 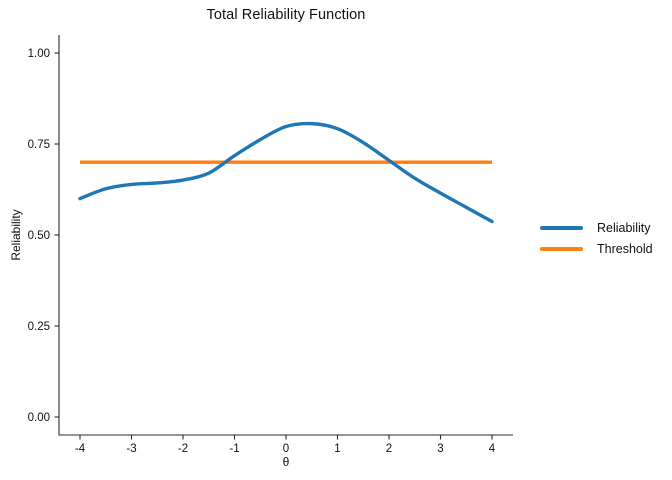 What do you see at coordinates (39, 145) in the screenshot?
I see `y-tick-label: 0.75` at bounding box center [39, 145].